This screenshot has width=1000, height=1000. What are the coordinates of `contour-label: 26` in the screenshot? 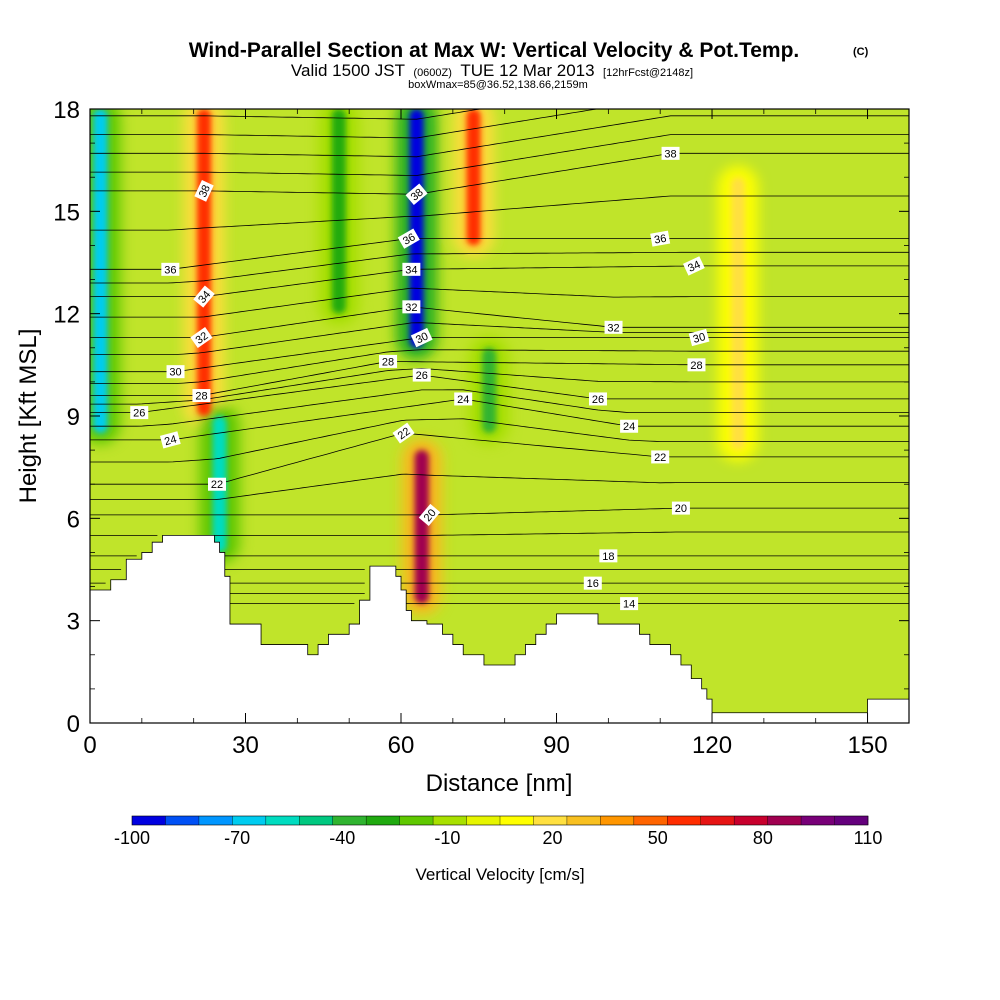 It's located at (139, 413).